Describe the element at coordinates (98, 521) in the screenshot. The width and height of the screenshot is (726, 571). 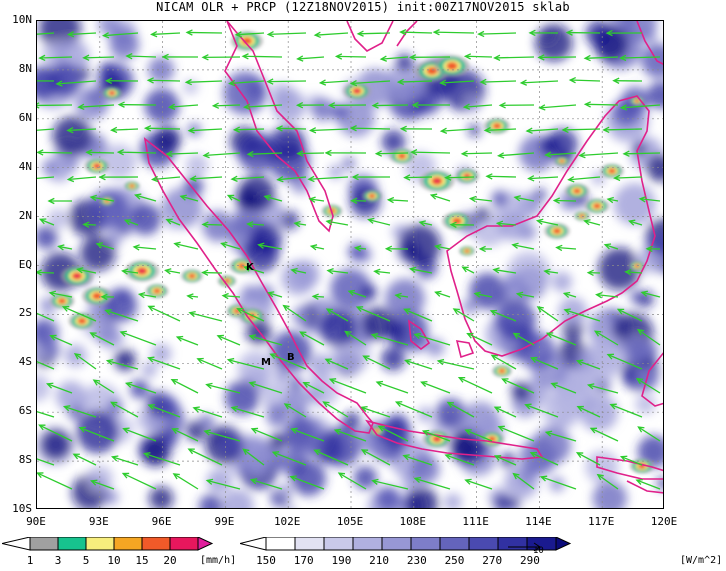
I see `lon-label: 93E` at that location.